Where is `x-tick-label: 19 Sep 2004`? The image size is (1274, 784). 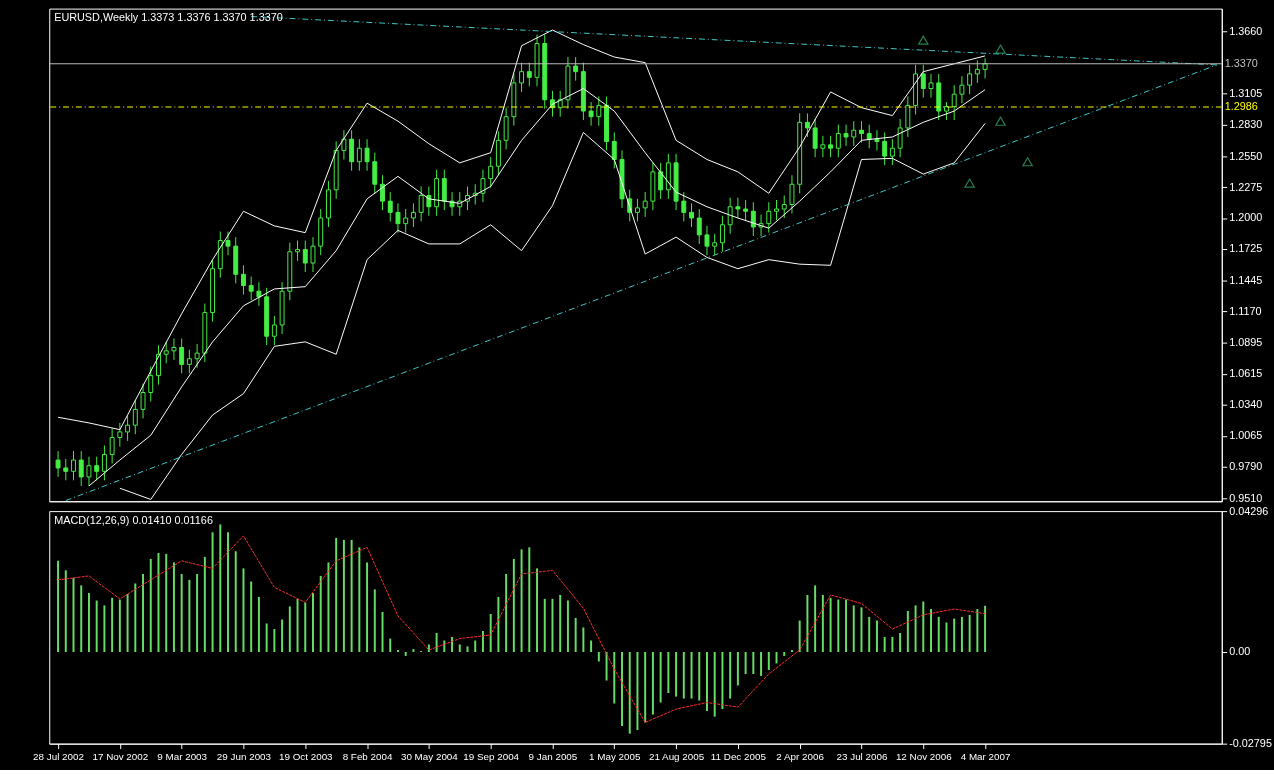 x-tick-label: 19 Sep 2004 is located at coordinates (491, 756).